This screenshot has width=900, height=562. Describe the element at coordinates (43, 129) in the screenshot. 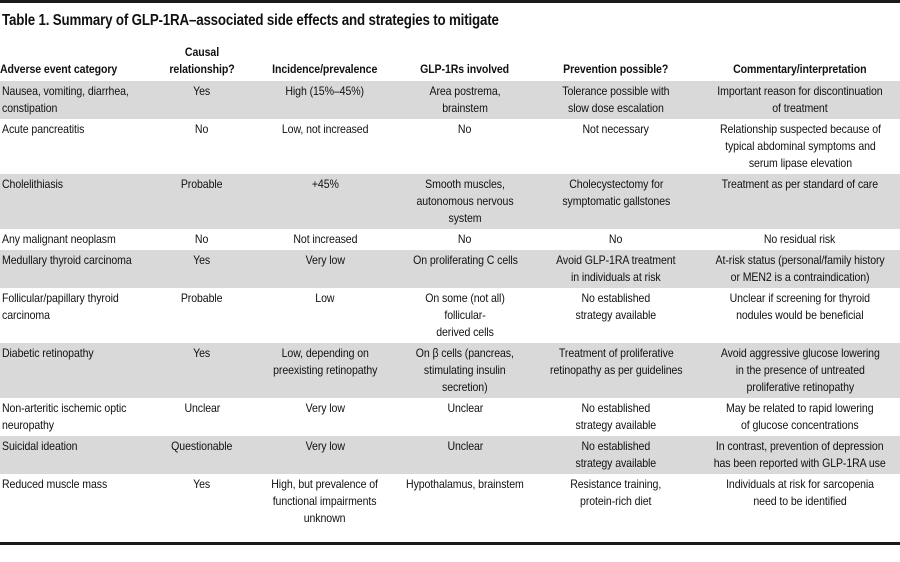

I see `cell-text: Acute pancreatitis` at that location.